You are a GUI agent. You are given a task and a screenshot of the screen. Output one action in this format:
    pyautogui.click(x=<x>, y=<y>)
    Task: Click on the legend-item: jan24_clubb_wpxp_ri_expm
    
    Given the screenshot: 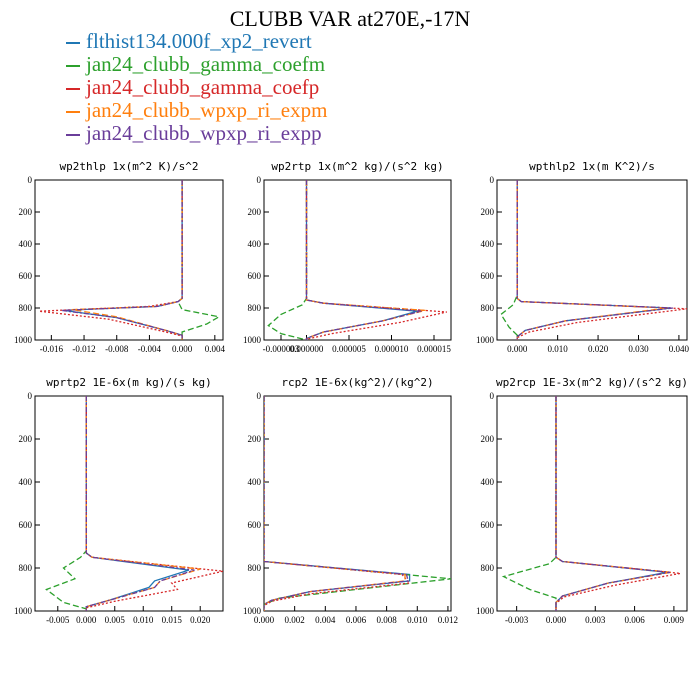 What is the action you would take?
    pyautogui.click(x=196, y=110)
    